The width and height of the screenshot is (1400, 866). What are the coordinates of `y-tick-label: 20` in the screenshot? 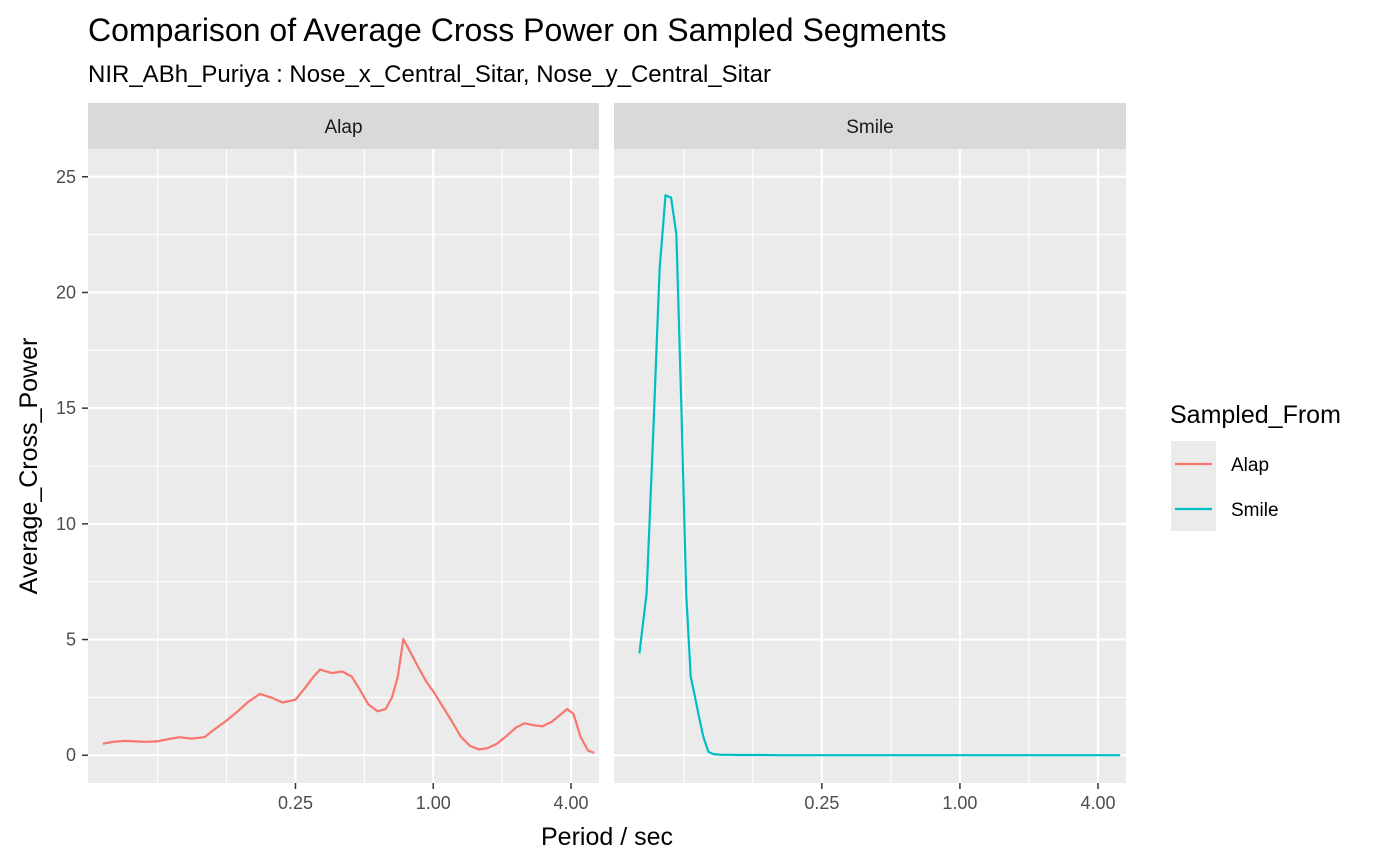 It's located at (66, 292).